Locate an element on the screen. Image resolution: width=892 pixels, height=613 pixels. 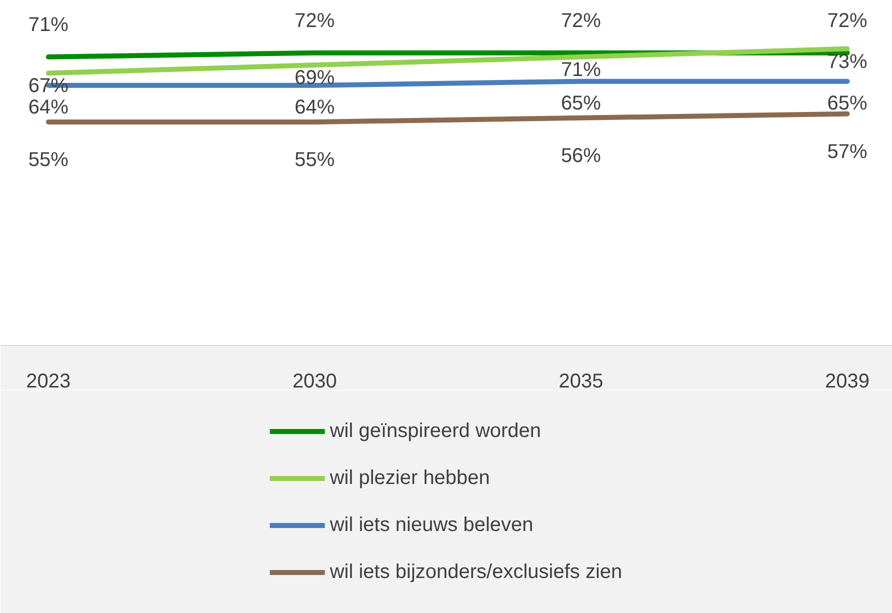
x-tick-label: 2030 is located at coordinates (314, 381).